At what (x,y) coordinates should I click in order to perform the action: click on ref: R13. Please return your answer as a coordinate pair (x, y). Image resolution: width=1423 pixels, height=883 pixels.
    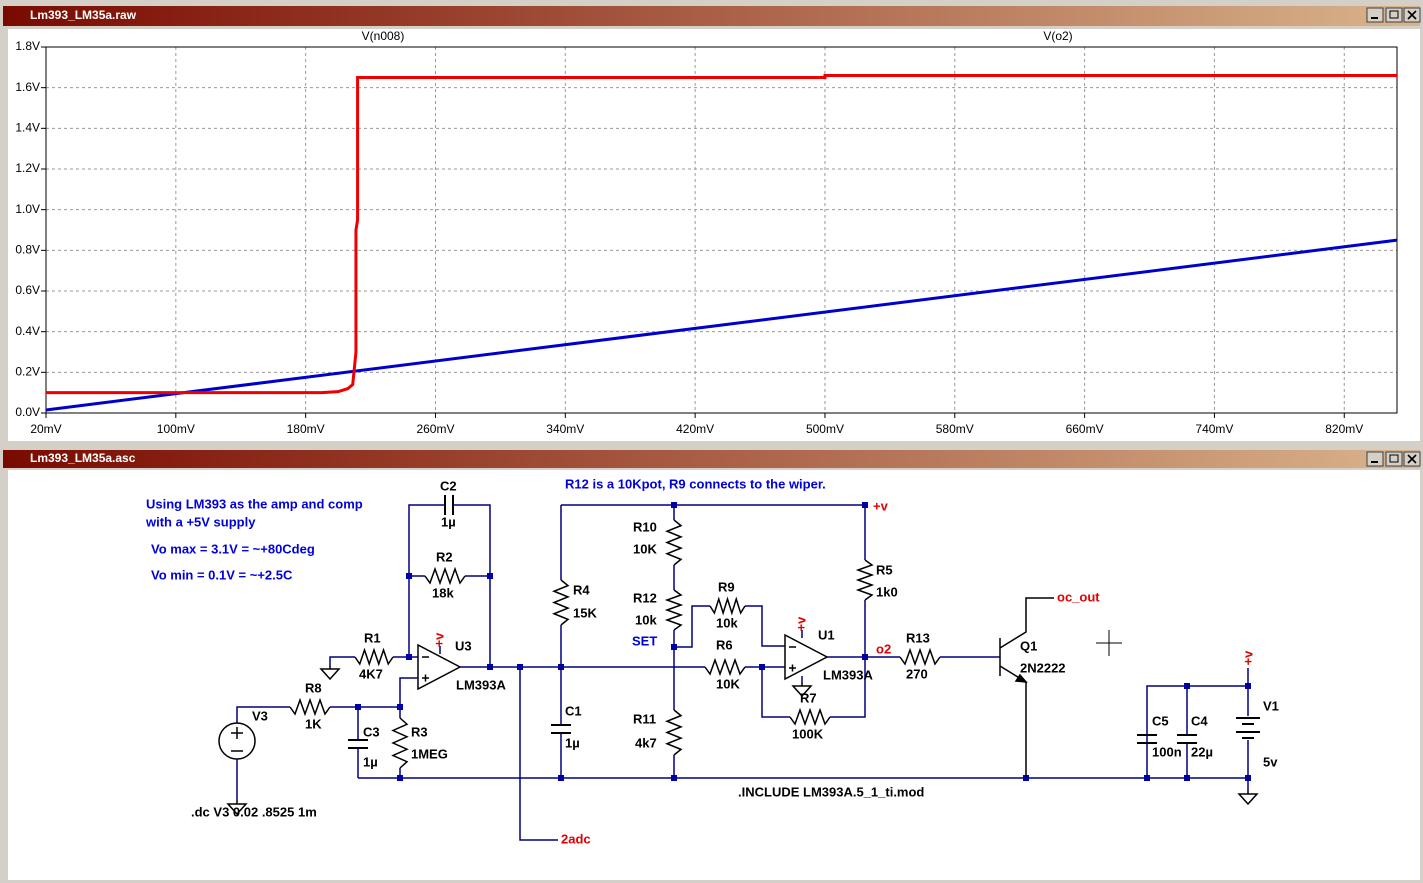
    Looking at the image, I should click on (918, 637).